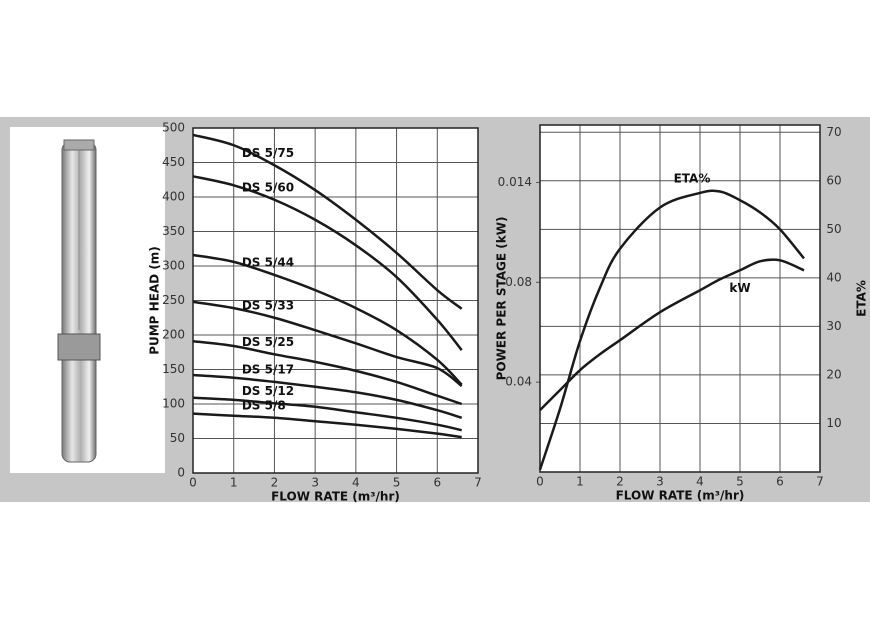 Image resolution: width=870 pixels, height=619 pixels. I want to click on y2-tick-label: 10, so click(833, 423).